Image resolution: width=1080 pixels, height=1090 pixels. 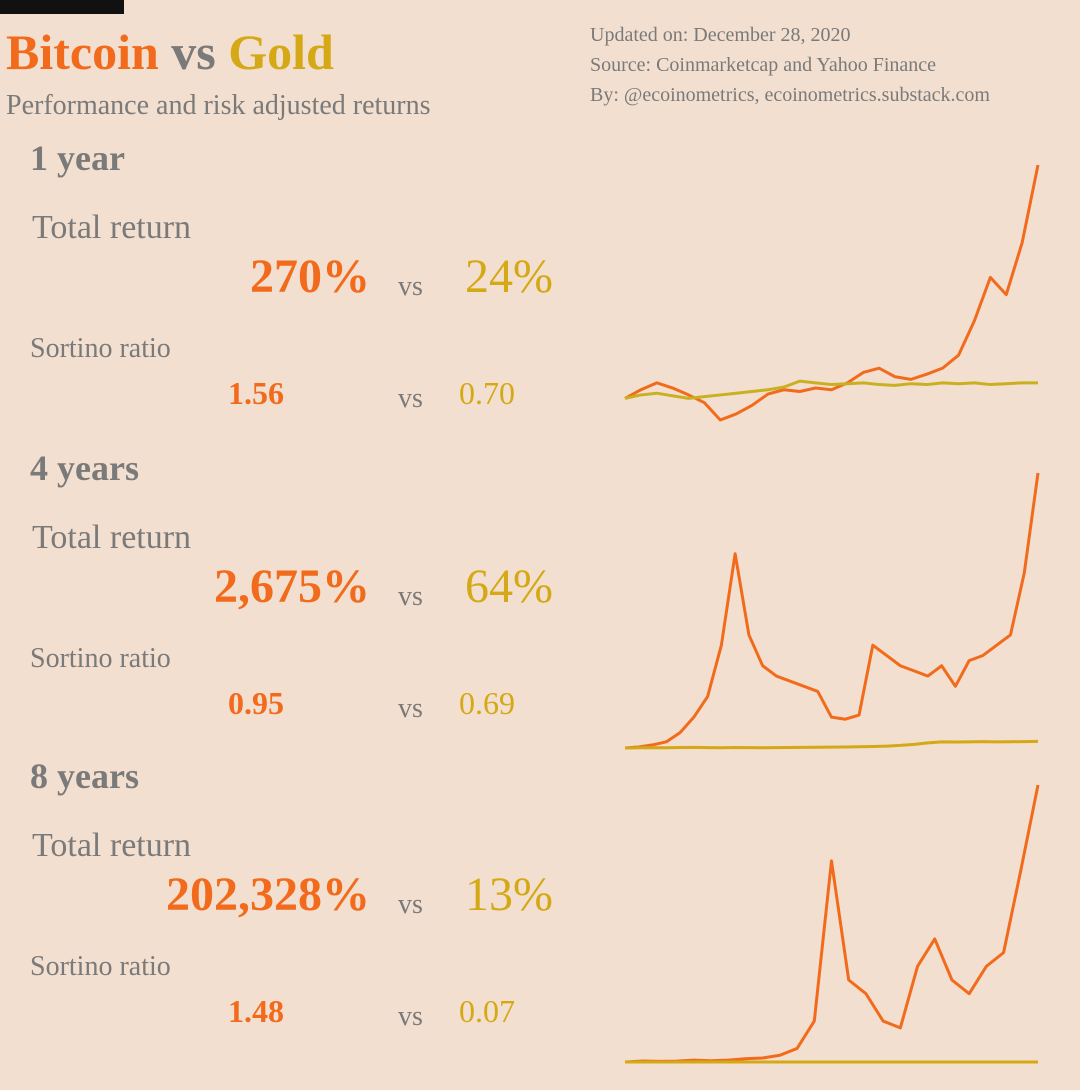 What do you see at coordinates (310, 276) in the screenshot?
I see `btc-return: 270%` at bounding box center [310, 276].